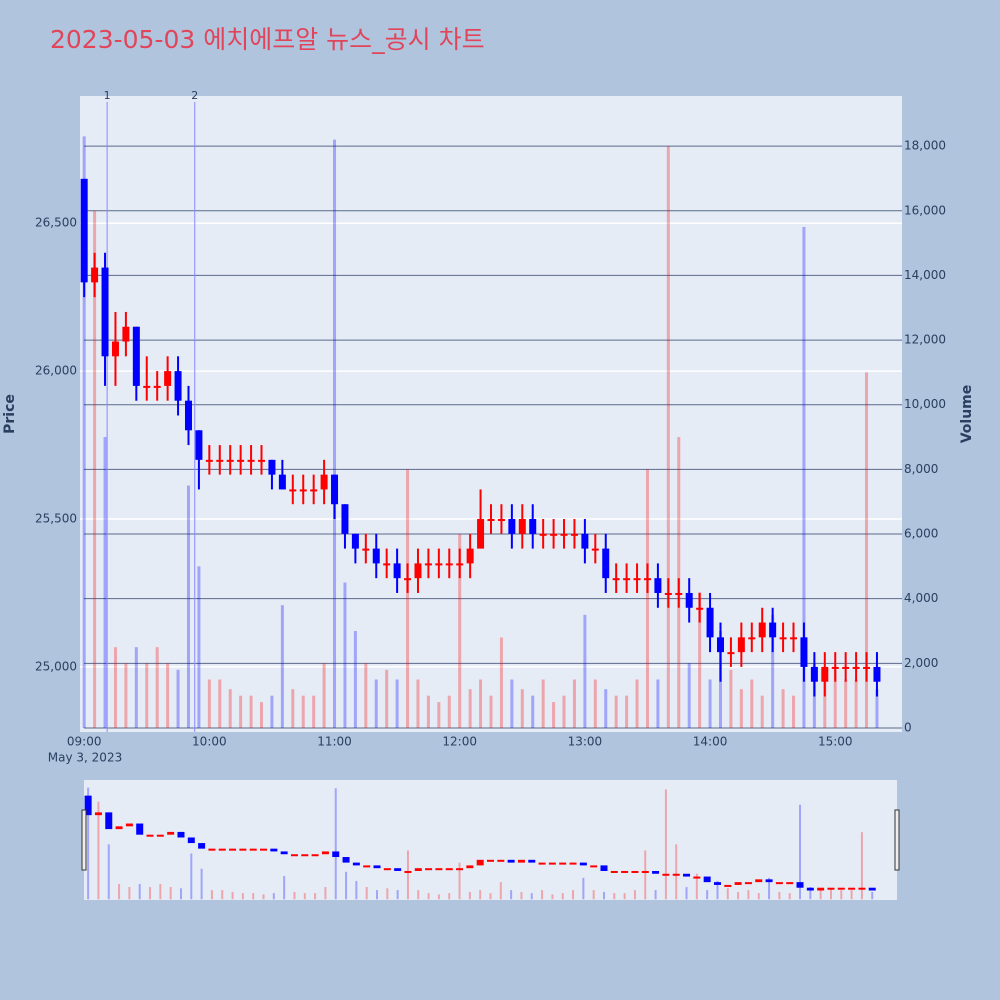 This screenshot has width=1000, height=1000. I want to click on y2-tick-label: 6,000, so click(921, 534).